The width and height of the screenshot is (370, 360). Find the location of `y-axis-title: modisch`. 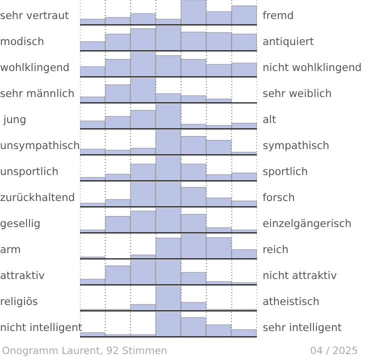

y-axis-title: modisch is located at coordinates (23, 43).